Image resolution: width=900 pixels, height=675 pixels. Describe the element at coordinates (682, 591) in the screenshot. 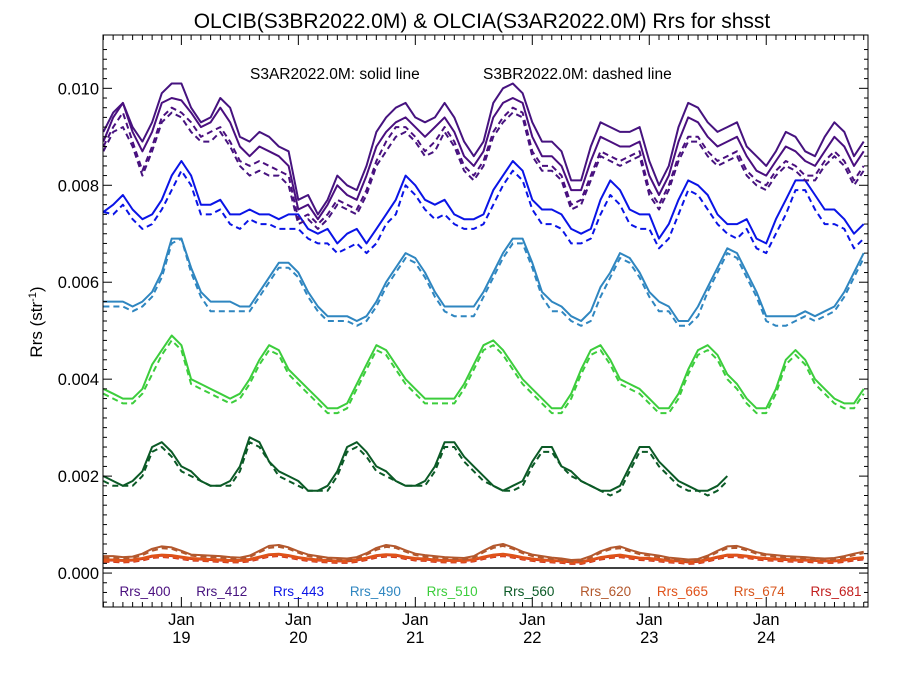

I see `legend-entry-rrs-665: Rrs_665` at that location.